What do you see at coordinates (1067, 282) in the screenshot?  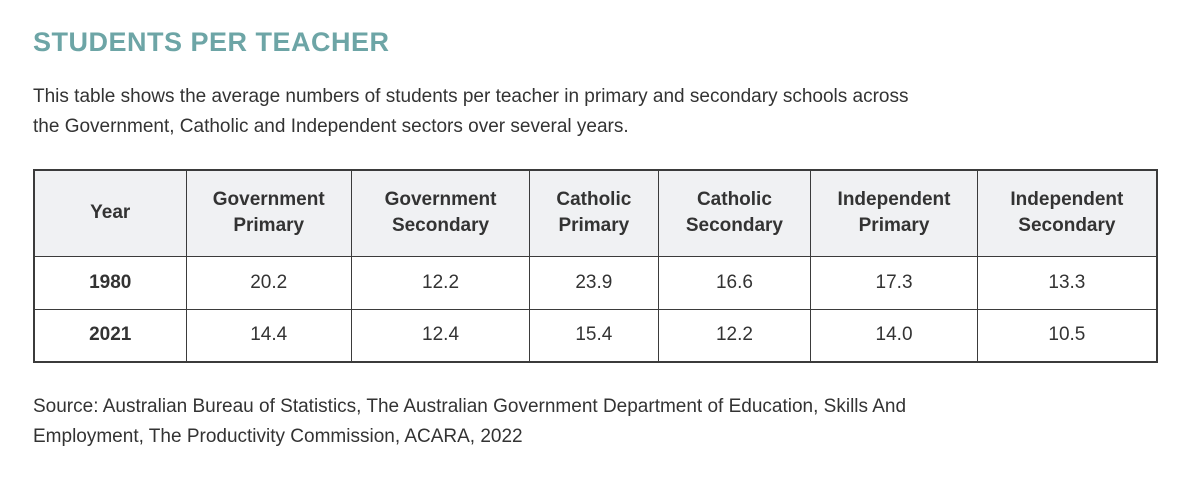 I see `table-cell: 13.3` at bounding box center [1067, 282].